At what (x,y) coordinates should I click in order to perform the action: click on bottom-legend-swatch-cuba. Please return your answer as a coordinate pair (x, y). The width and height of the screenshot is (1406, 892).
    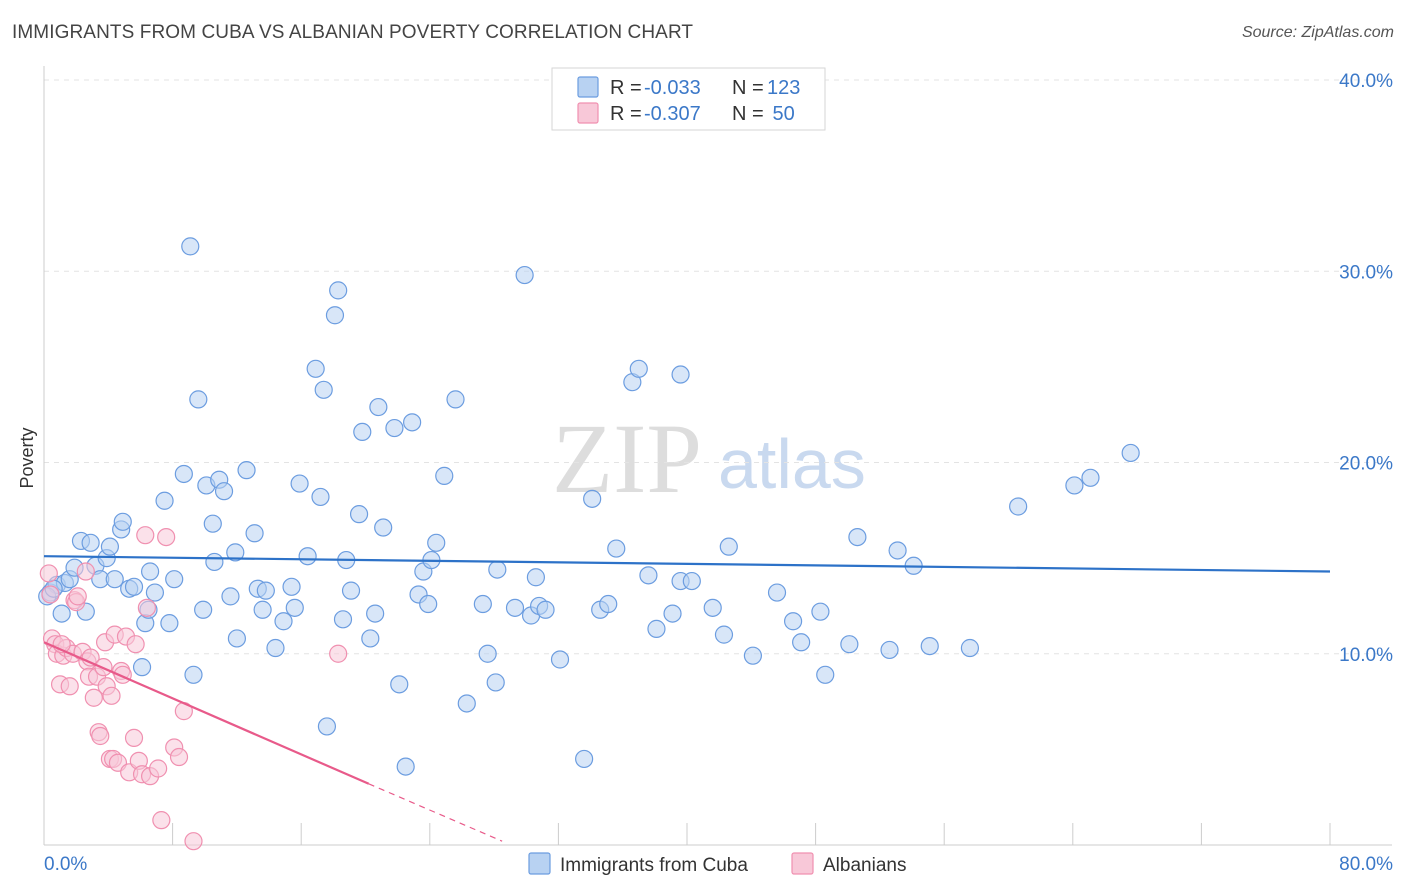
    Looking at the image, I should click on (539, 863).